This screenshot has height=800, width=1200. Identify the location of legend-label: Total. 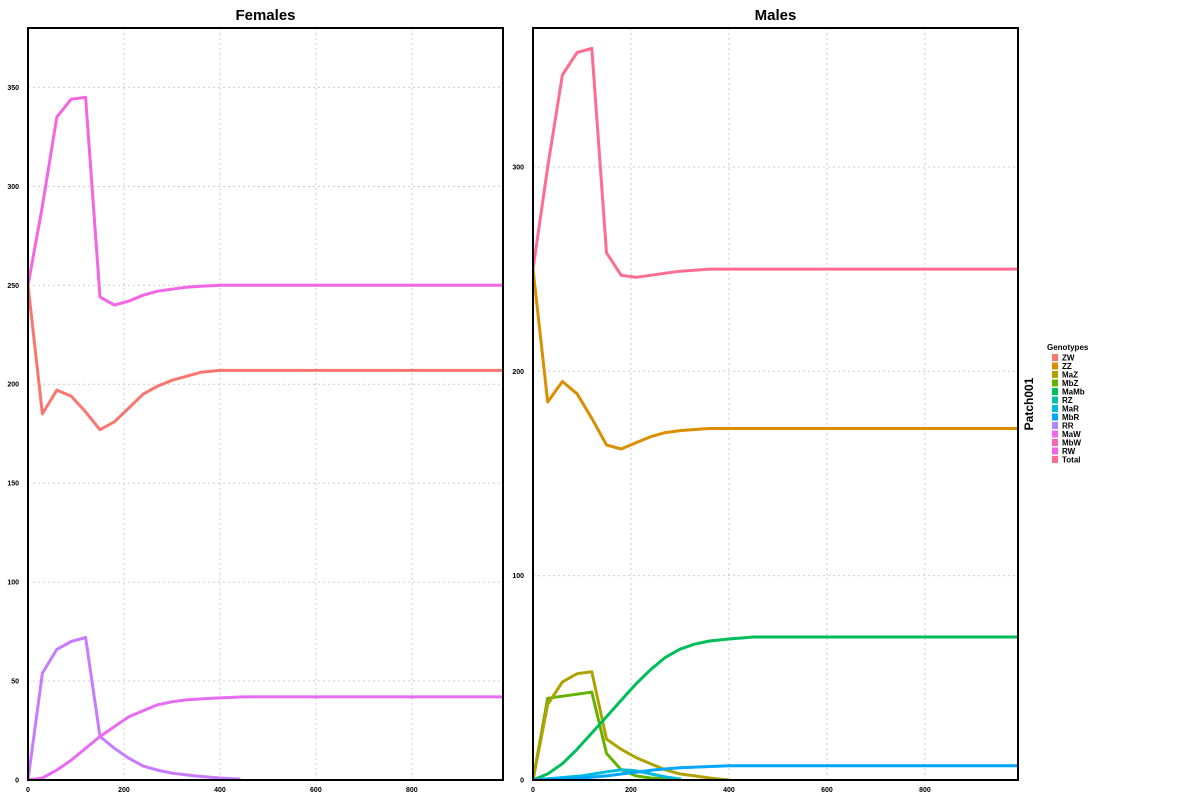
(1071, 460).